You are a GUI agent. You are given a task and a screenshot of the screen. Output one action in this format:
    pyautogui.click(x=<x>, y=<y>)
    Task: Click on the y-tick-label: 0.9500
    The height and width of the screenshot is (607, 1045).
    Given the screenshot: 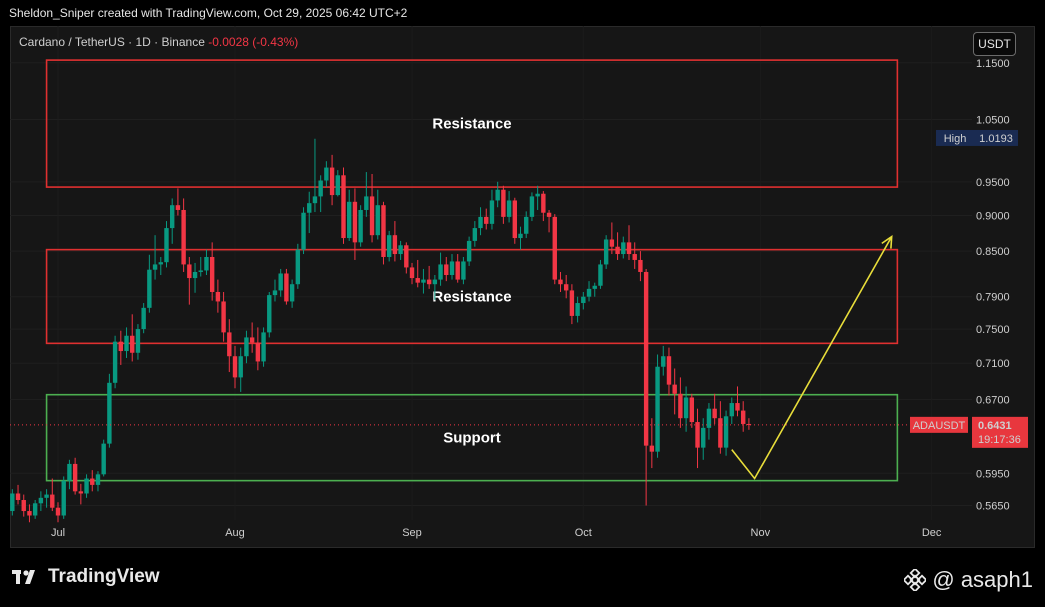 What is the action you would take?
    pyautogui.click(x=993, y=183)
    